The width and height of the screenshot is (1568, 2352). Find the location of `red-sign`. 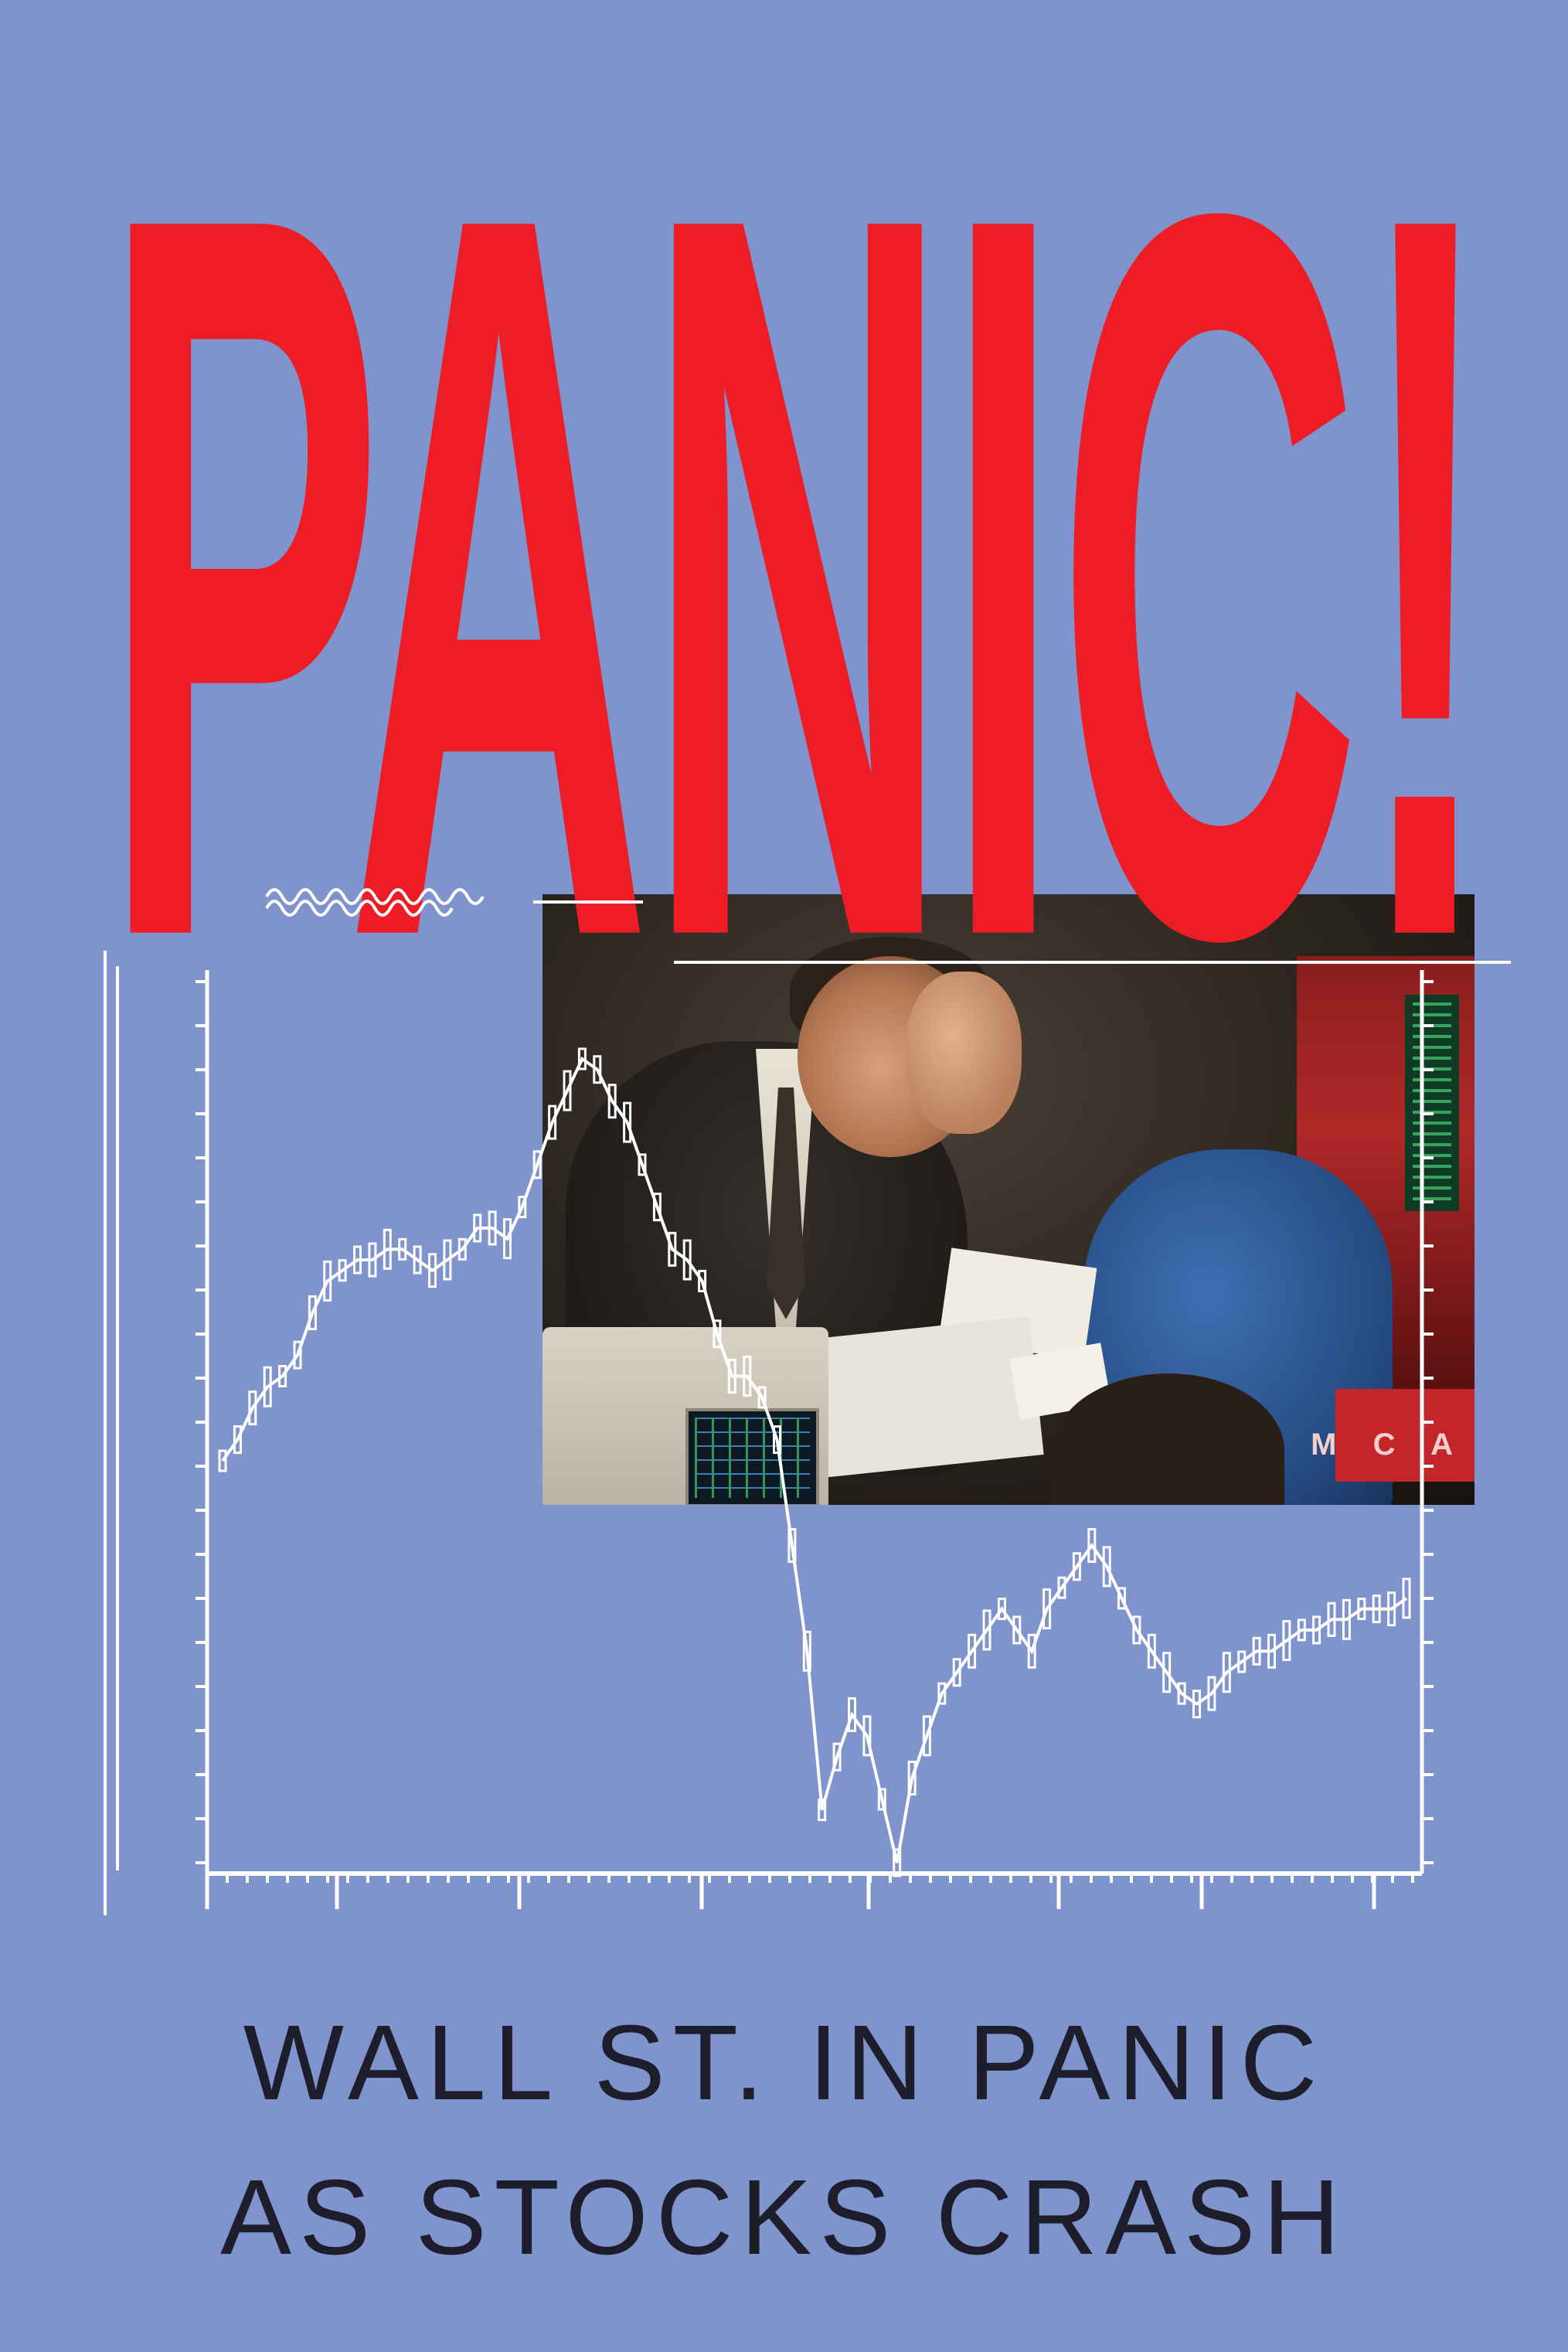

red-sign is located at coordinates (1404, 1435).